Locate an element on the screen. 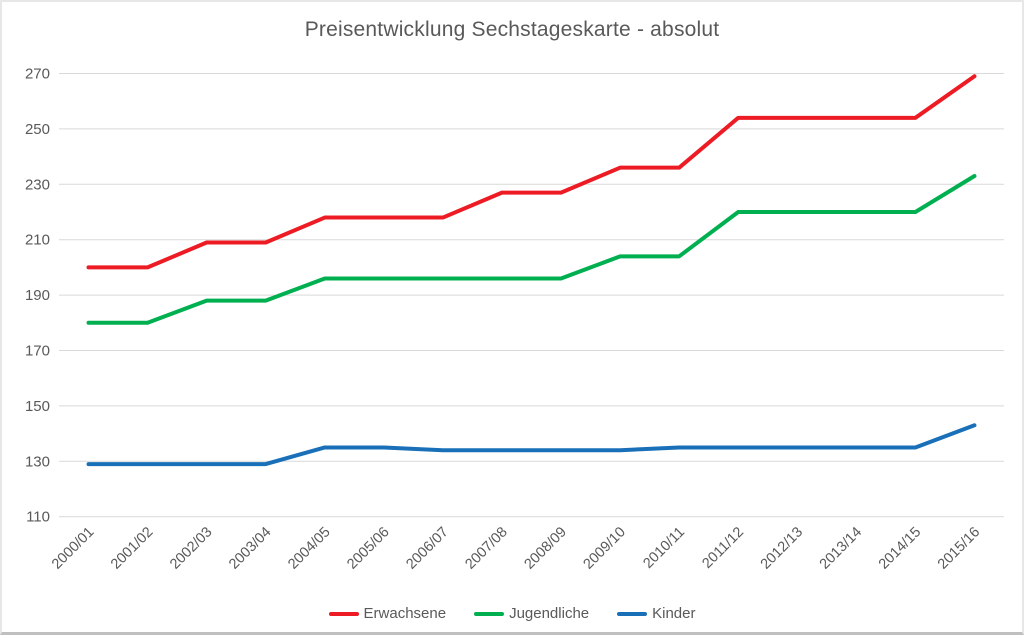  x-tick-label: 2009/10 is located at coordinates (605, 548).